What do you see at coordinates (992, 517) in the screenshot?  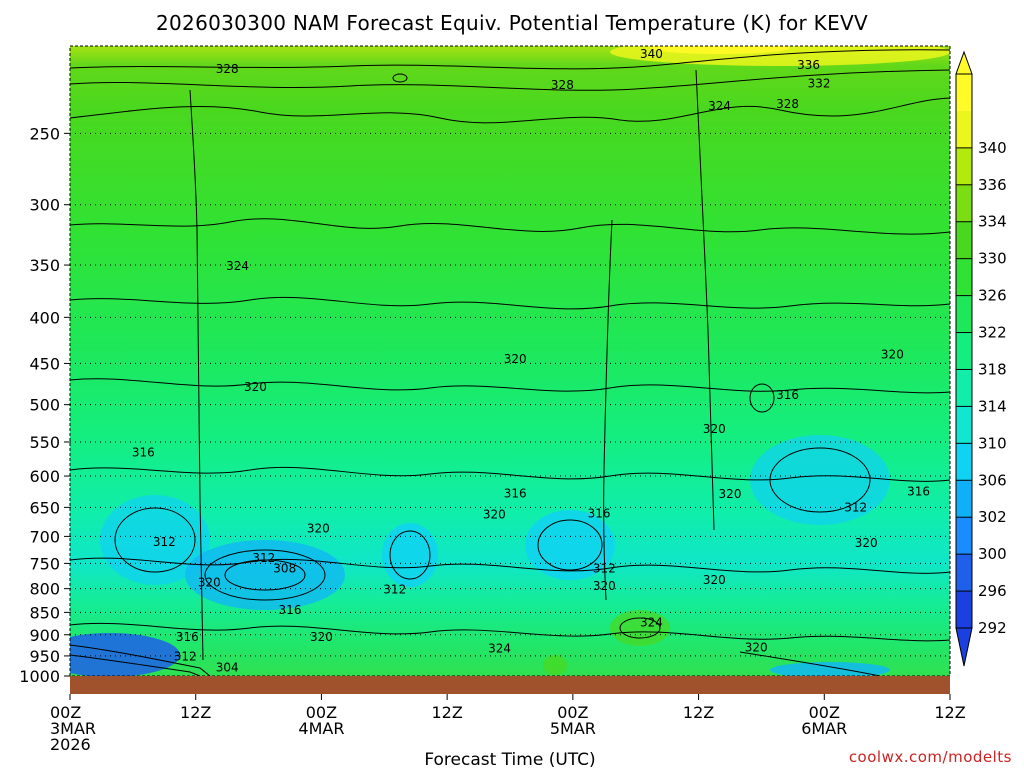 I see `colorbar-level-label: 302` at bounding box center [992, 517].